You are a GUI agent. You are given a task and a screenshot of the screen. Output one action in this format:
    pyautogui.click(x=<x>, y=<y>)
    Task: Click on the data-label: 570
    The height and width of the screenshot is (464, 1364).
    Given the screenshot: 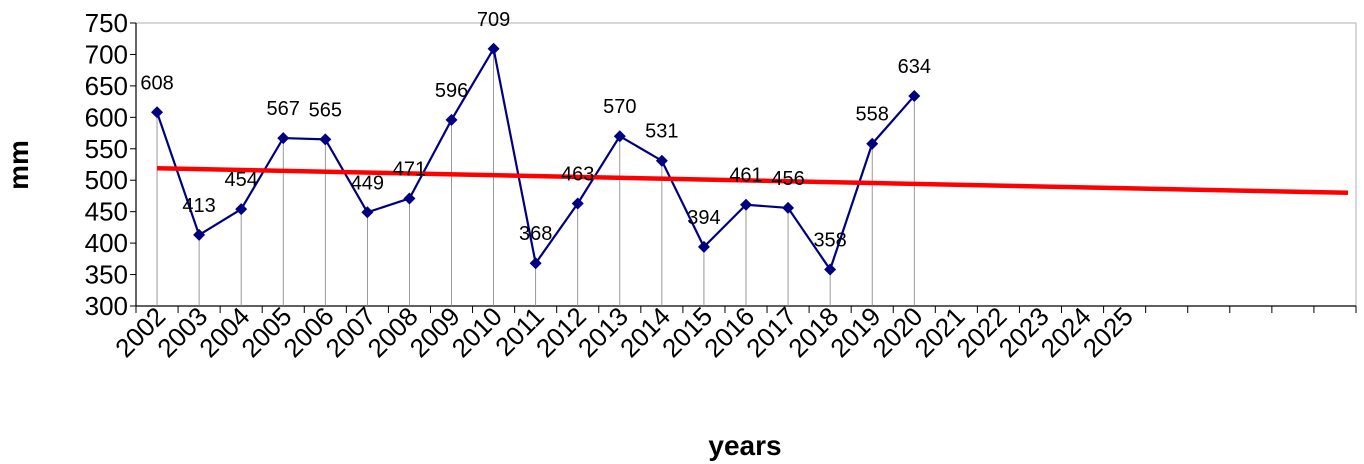 What is the action you would take?
    pyautogui.click(x=619, y=107)
    